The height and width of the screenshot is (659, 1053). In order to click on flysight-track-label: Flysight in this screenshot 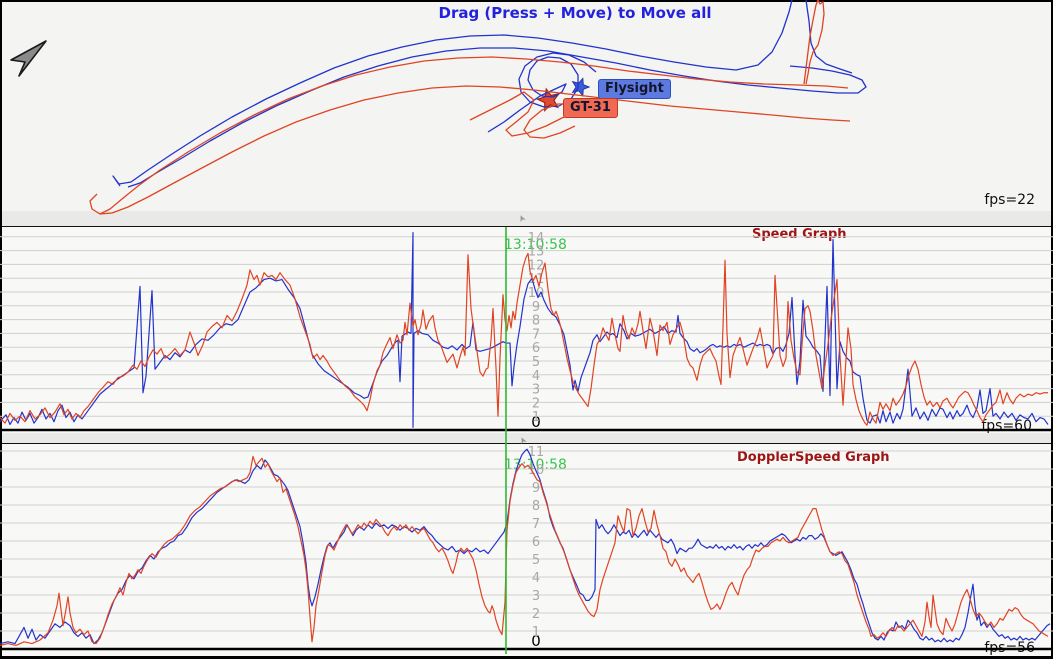, I will do `click(634, 89)`.